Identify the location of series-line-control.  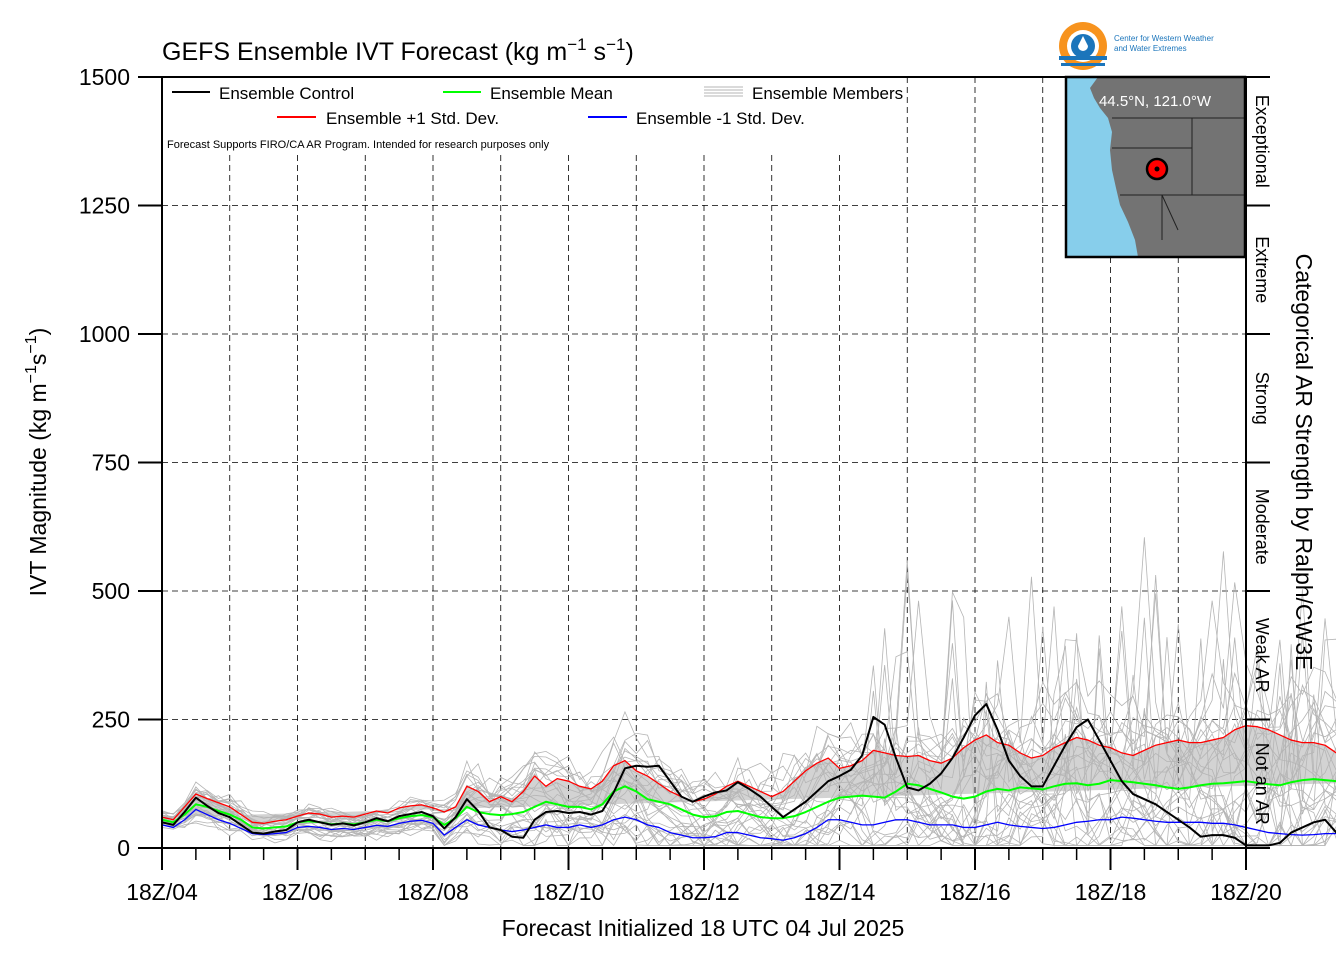
(748, 775).